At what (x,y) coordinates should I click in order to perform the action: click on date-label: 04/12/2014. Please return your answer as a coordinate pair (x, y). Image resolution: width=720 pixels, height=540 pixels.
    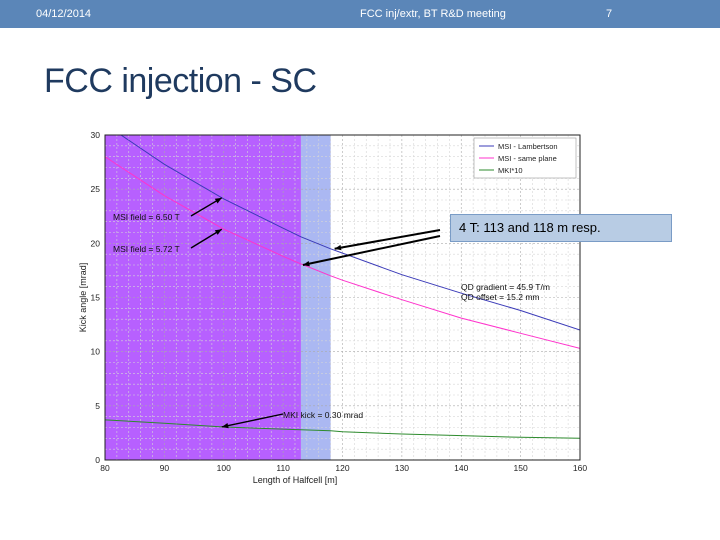
    Looking at the image, I should click on (64, 14).